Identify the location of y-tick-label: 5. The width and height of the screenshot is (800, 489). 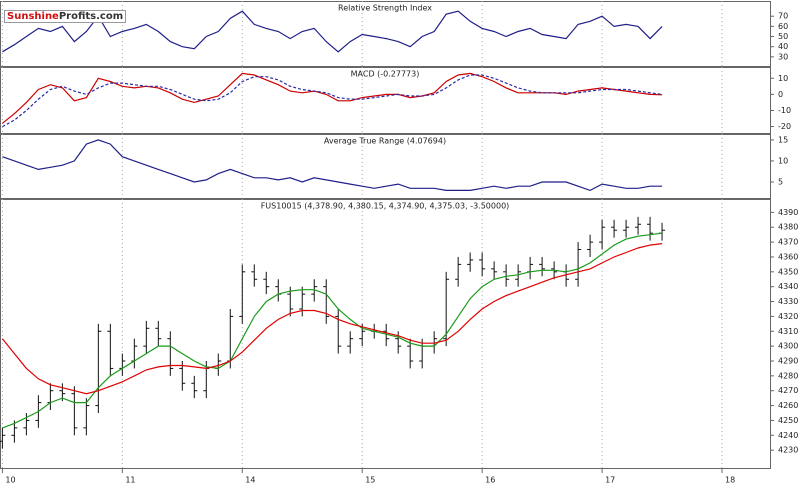
(780, 182).